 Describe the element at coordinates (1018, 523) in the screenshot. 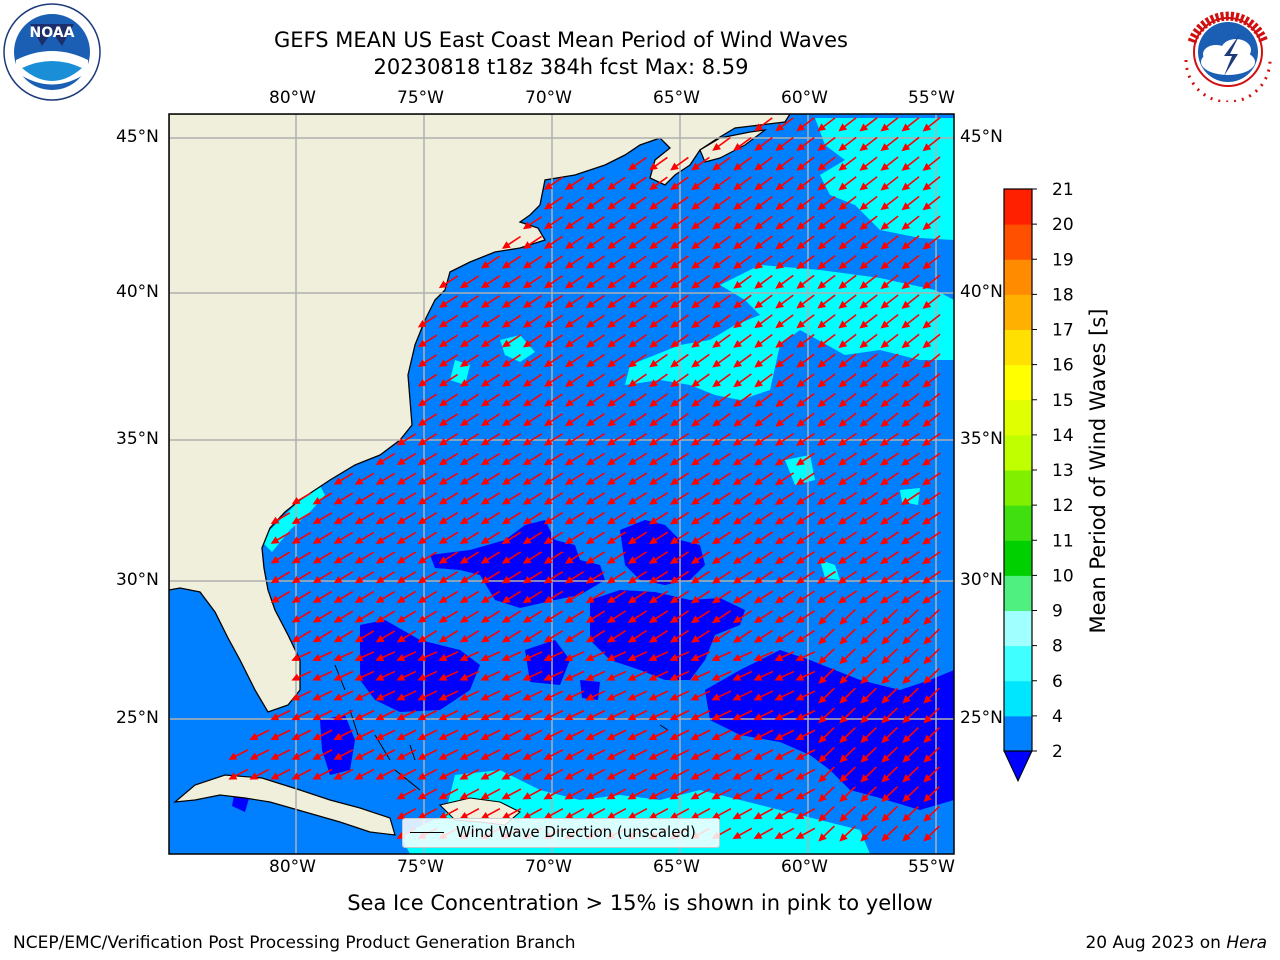

I see `colorbar-segment` at that location.